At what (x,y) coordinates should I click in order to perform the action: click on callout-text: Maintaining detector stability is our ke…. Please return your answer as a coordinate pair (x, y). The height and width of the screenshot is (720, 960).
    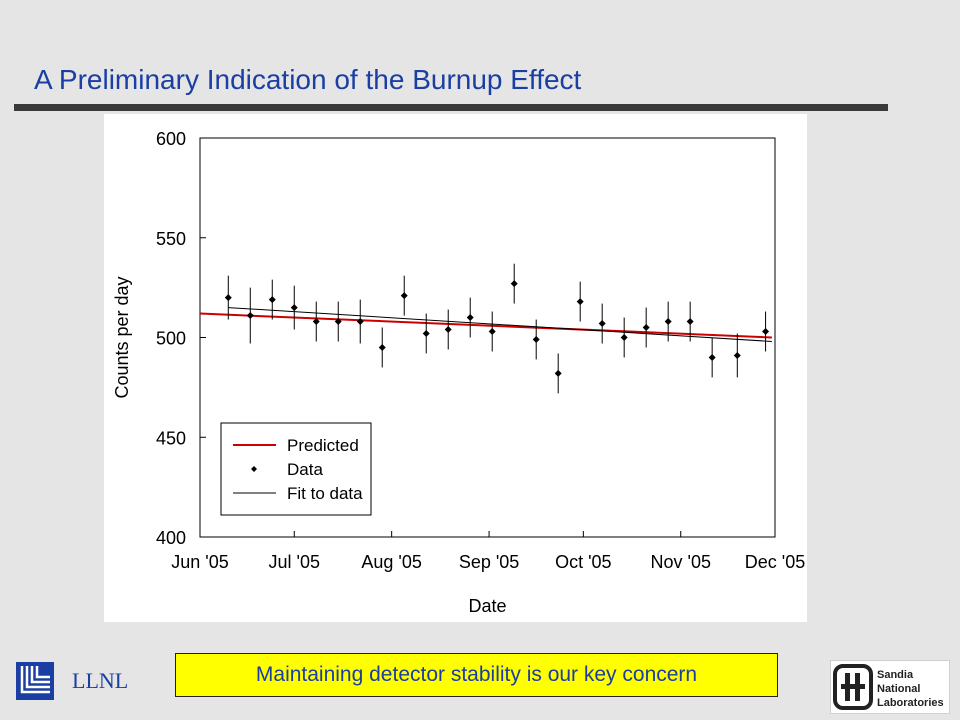
    Looking at the image, I should click on (476, 674).